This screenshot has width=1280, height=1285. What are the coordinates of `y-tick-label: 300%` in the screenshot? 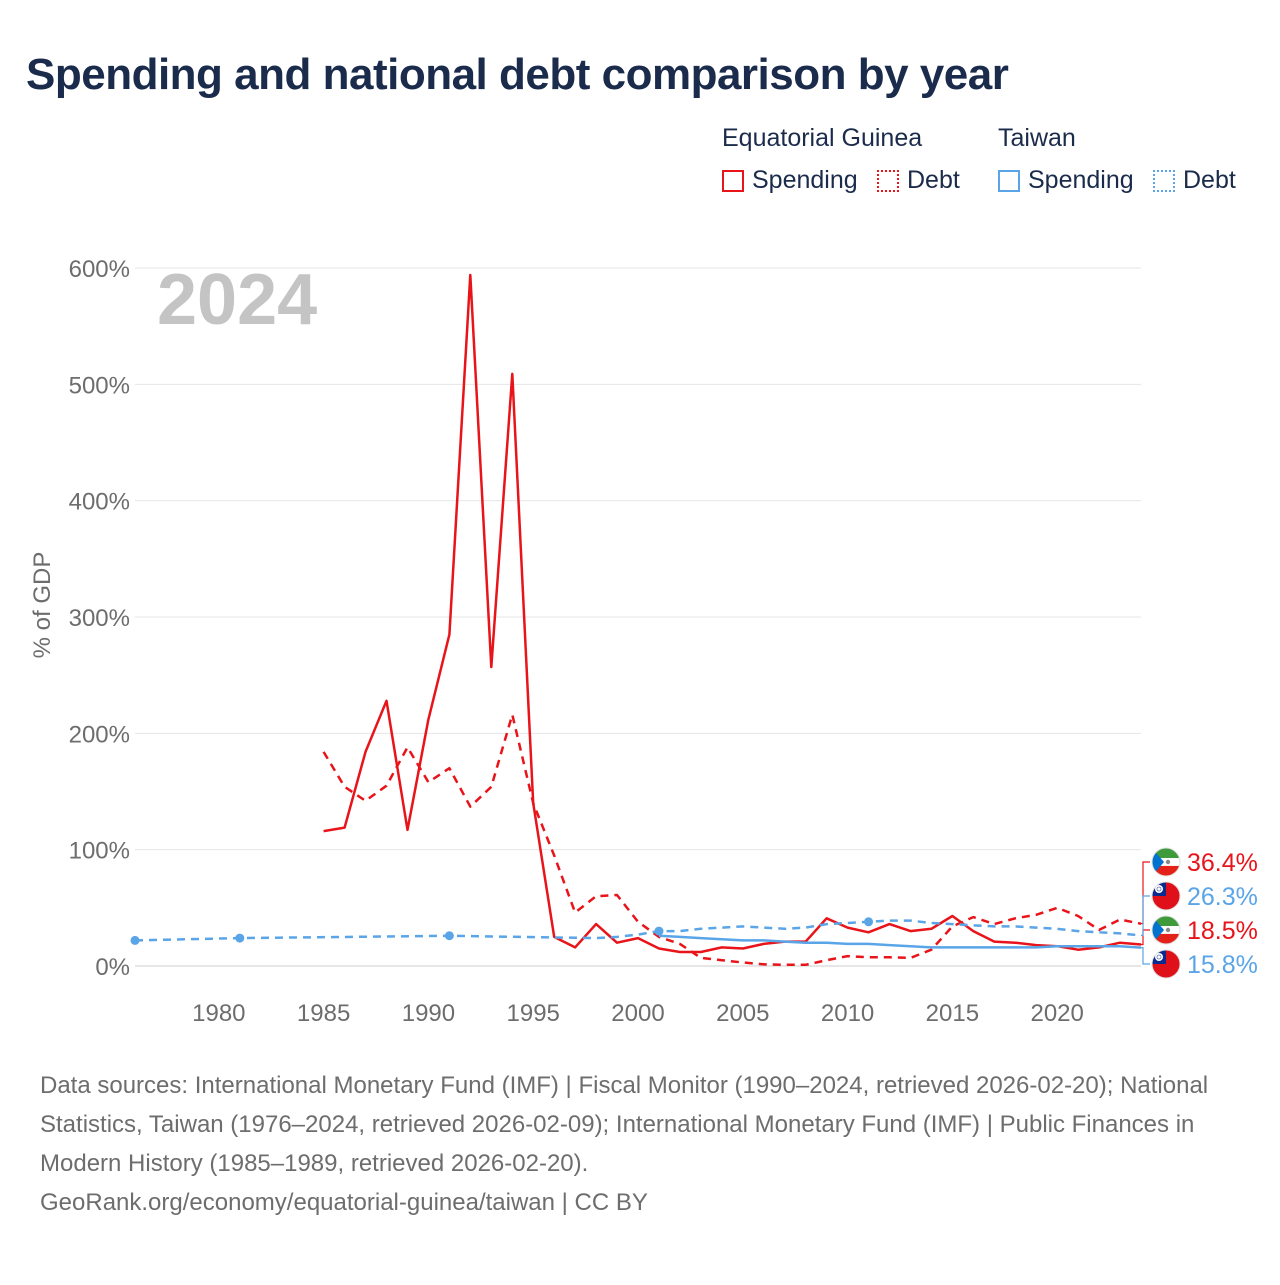 It's located at (99, 618).